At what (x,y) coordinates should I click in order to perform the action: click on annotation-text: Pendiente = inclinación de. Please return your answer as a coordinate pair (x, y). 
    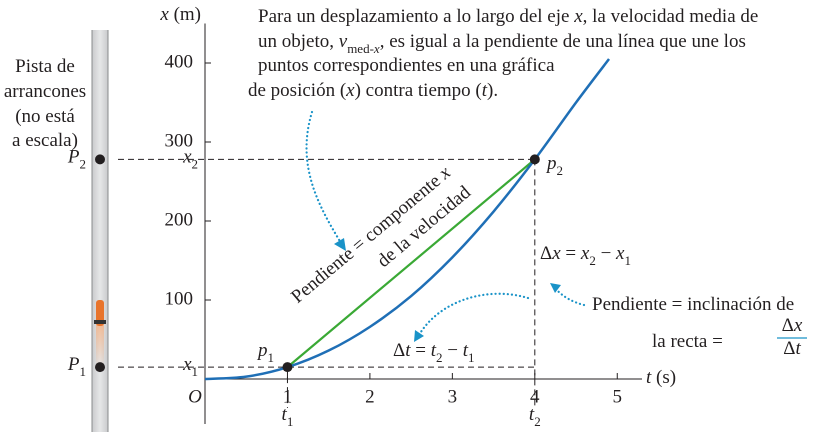
    Looking at the image, I should click on (693, 304).